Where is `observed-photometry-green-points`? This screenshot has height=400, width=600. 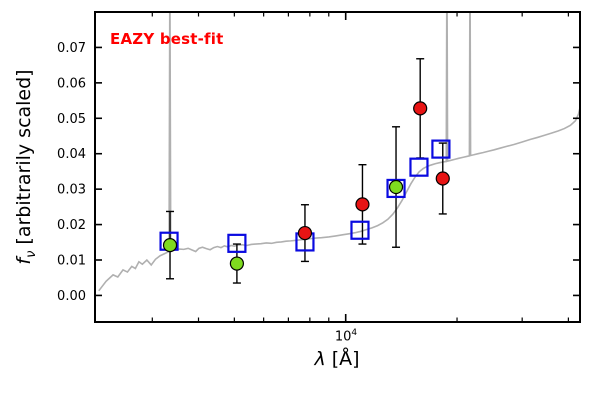
observed-photometry-green-points is located at coordinates (283, 225).